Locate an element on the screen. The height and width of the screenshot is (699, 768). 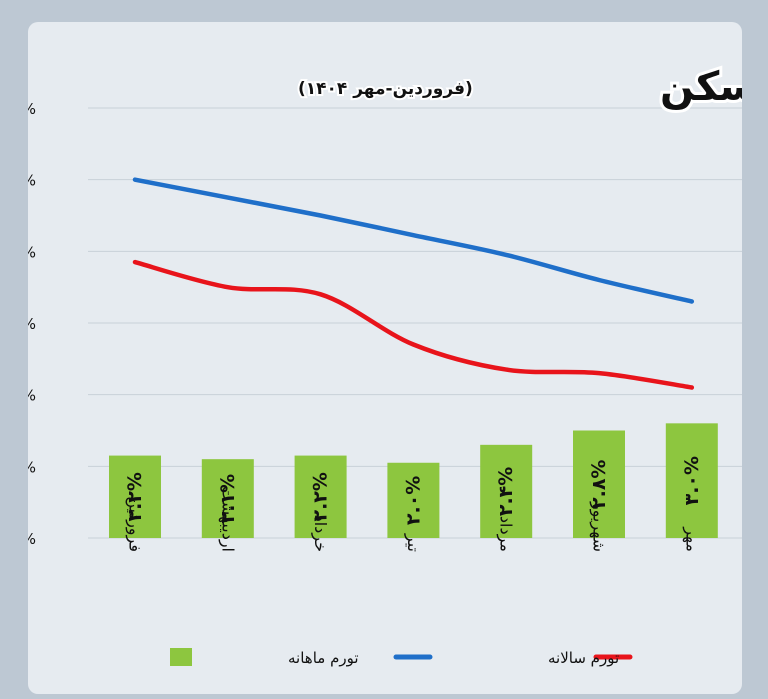
x-tick-label: مهر is located at coordinates (691, 539).